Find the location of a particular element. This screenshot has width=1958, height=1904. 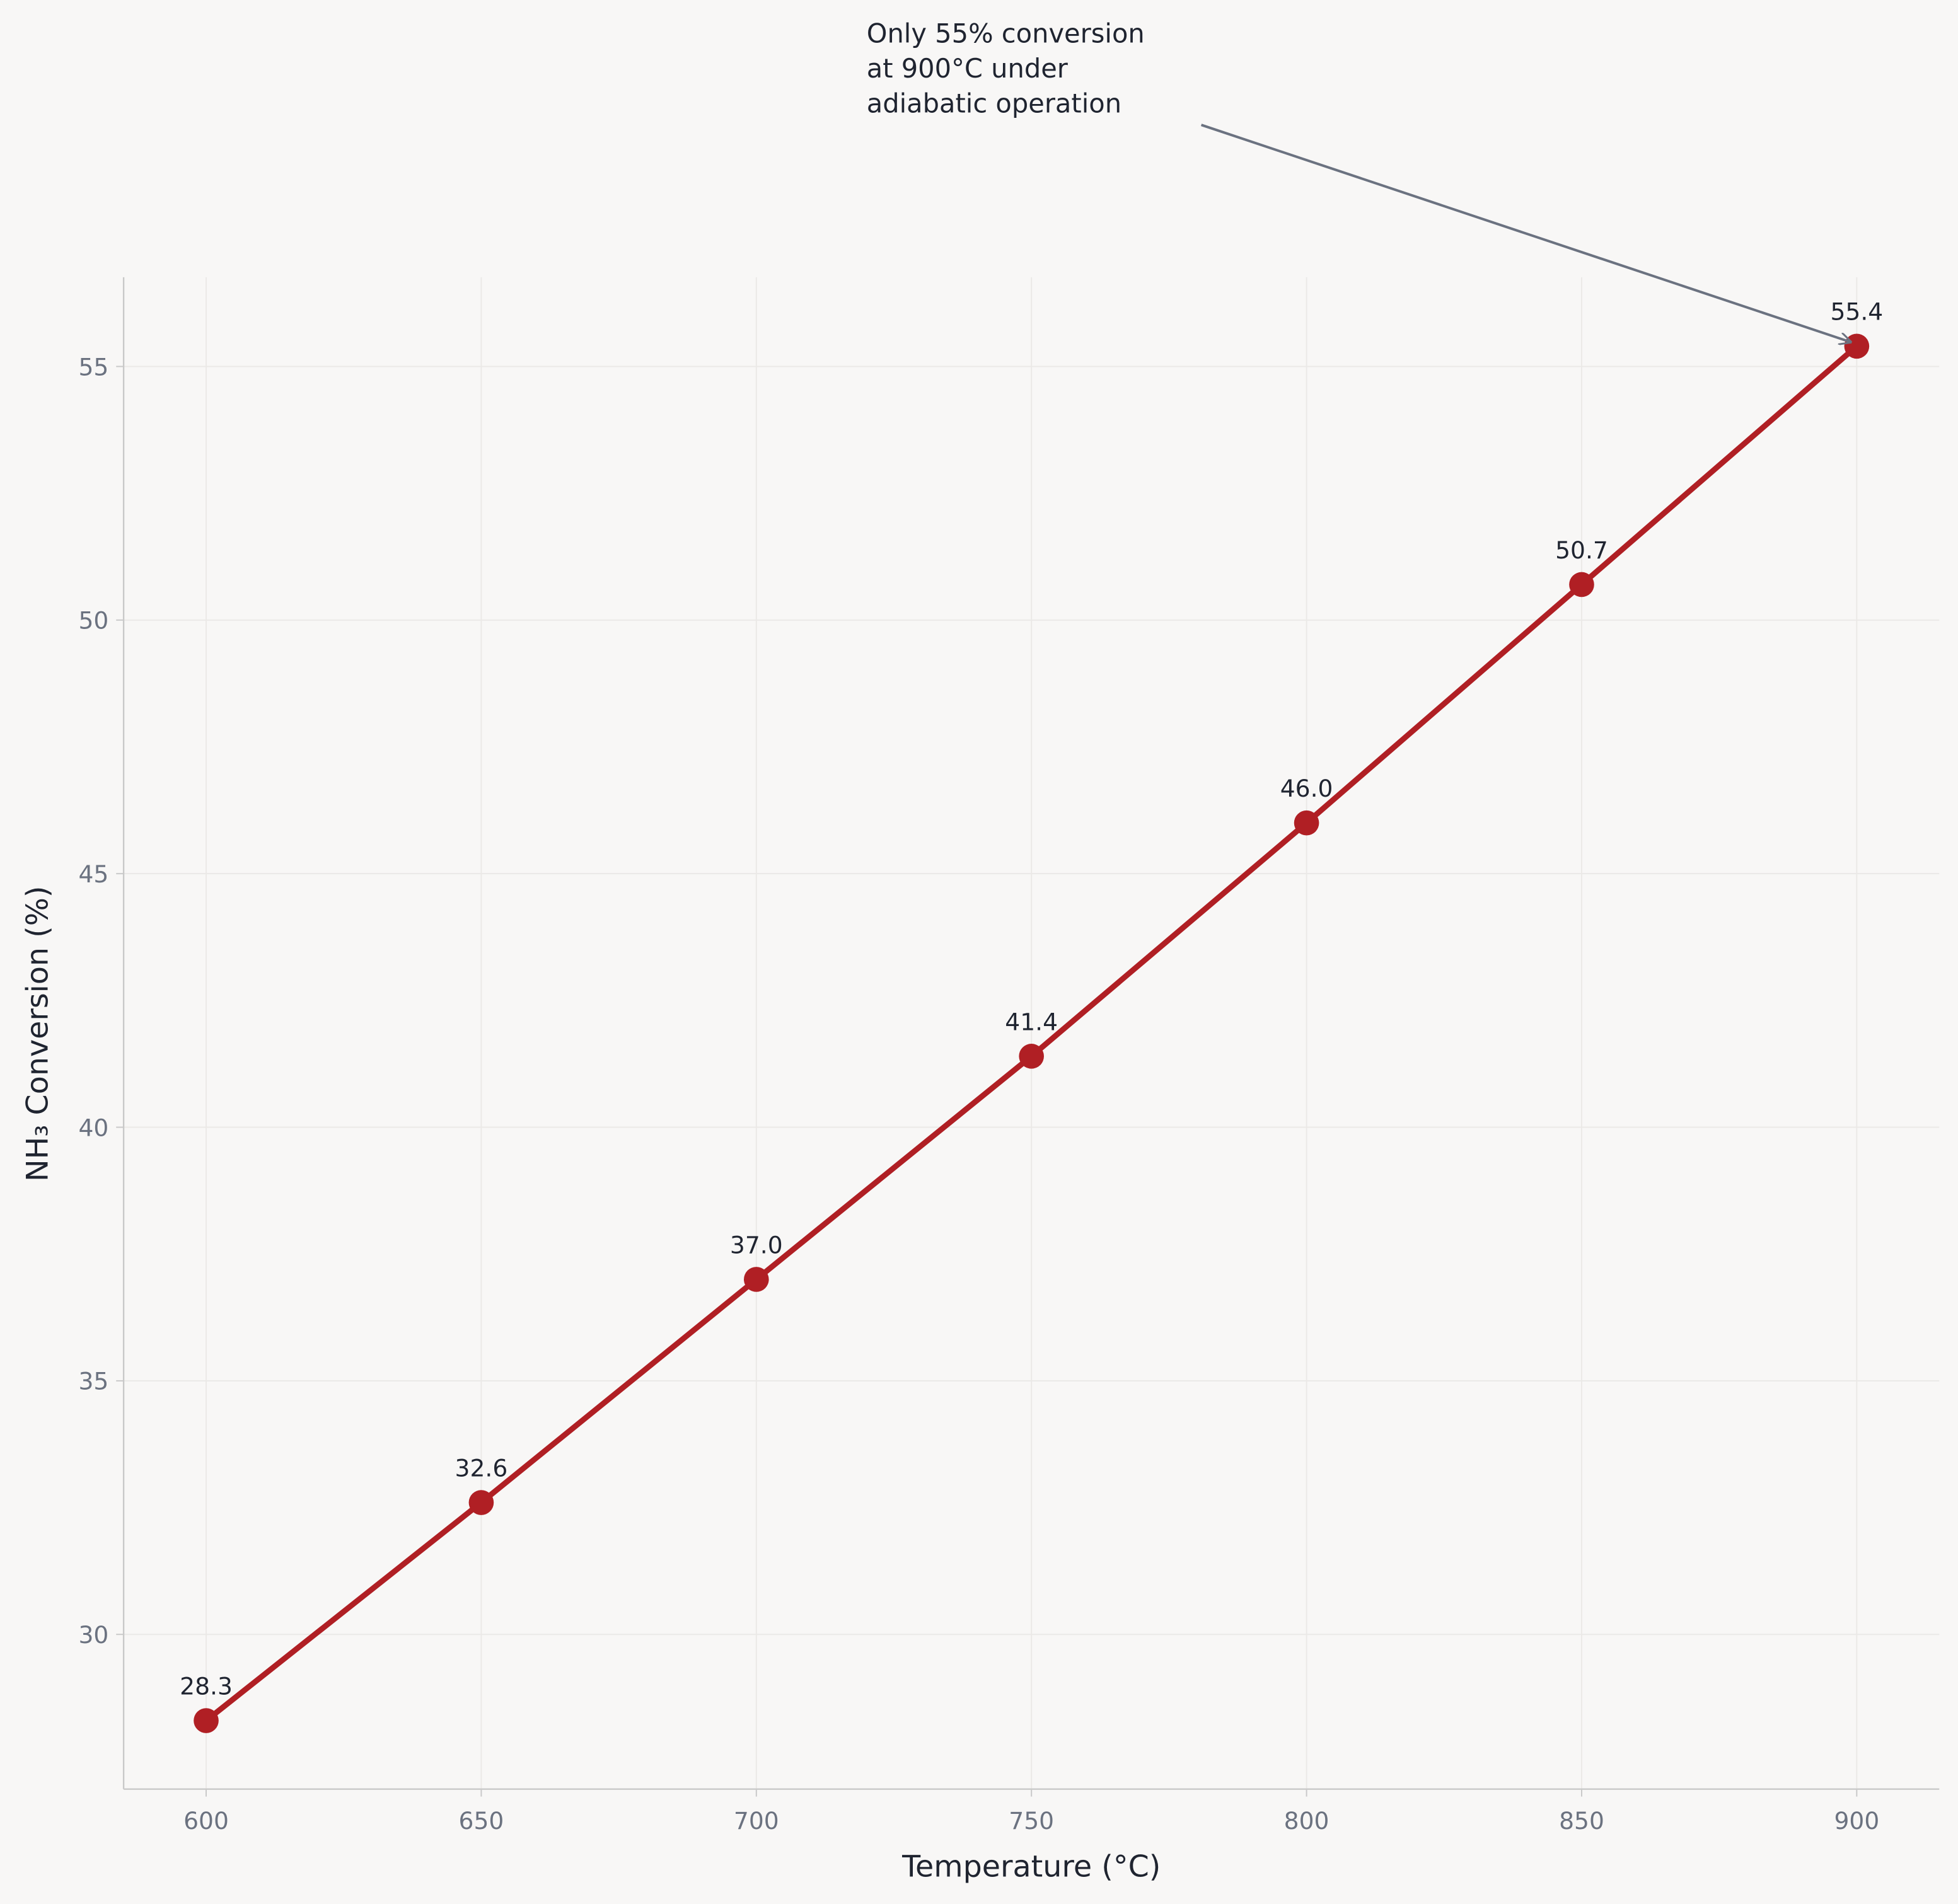

y-tick-label: 35 is located at coordinates (93, 1381).